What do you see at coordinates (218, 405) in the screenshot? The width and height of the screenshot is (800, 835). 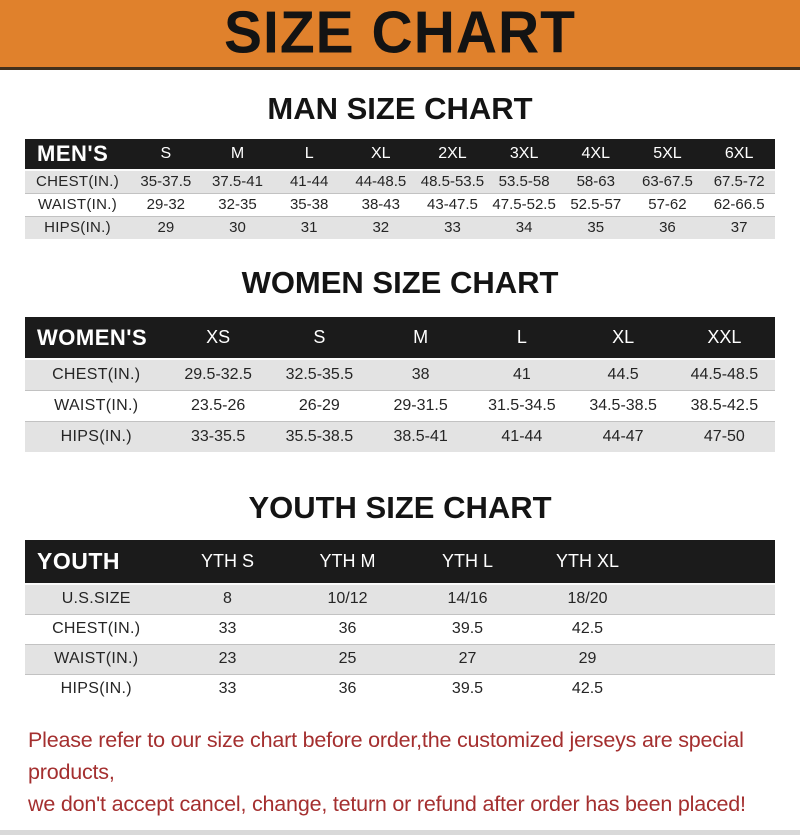 I see `size-cell: 23.5-26` at bounding box center [218, 405].